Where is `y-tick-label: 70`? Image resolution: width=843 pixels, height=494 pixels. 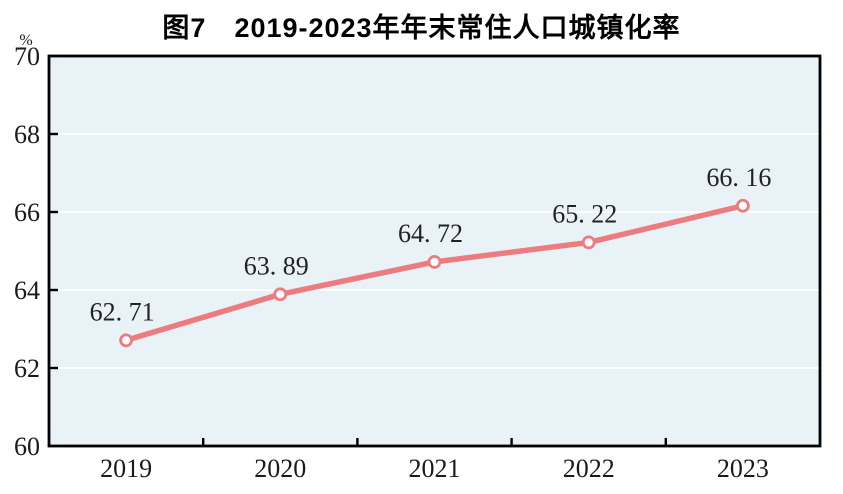
y-tick-label: 70 is located at coordinates (27, 56).